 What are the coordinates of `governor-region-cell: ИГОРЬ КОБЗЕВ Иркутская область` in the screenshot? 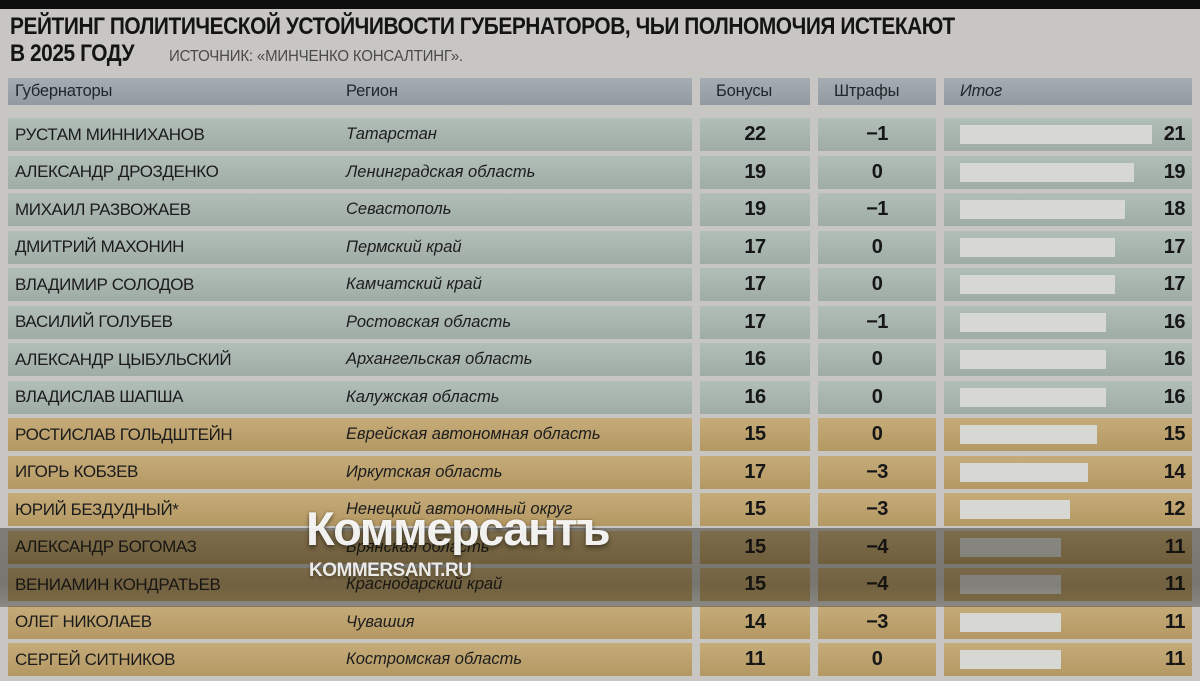 It's located at (350, 472).